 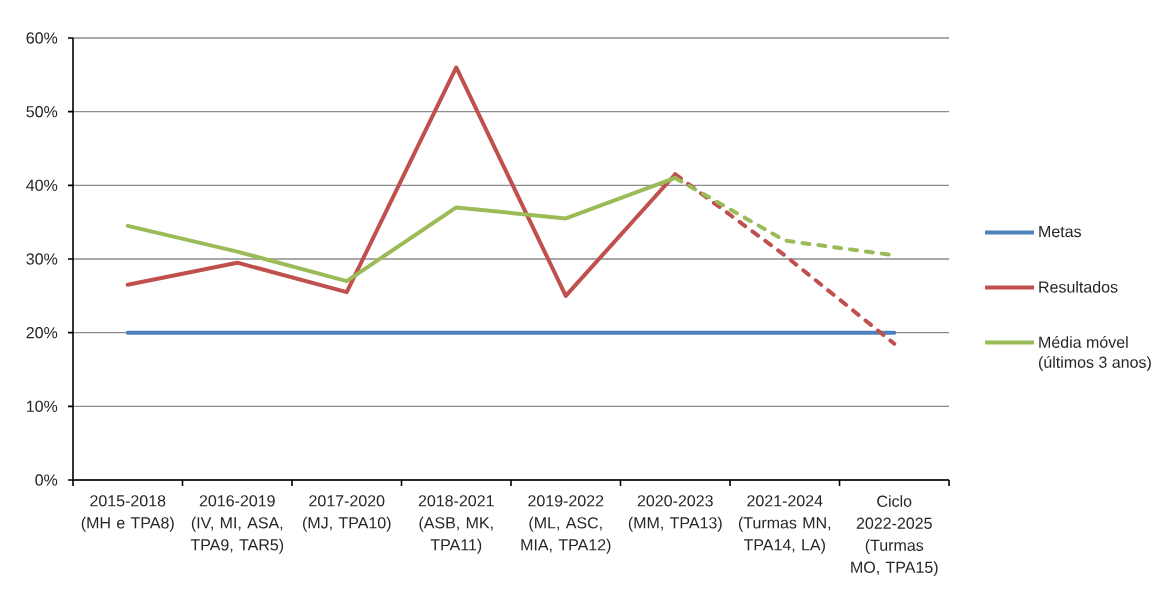 What do you see at coordinates (46, 480) in the screenshot?
I see `y-tick-label: 0%` at bounding box center [46, 480].